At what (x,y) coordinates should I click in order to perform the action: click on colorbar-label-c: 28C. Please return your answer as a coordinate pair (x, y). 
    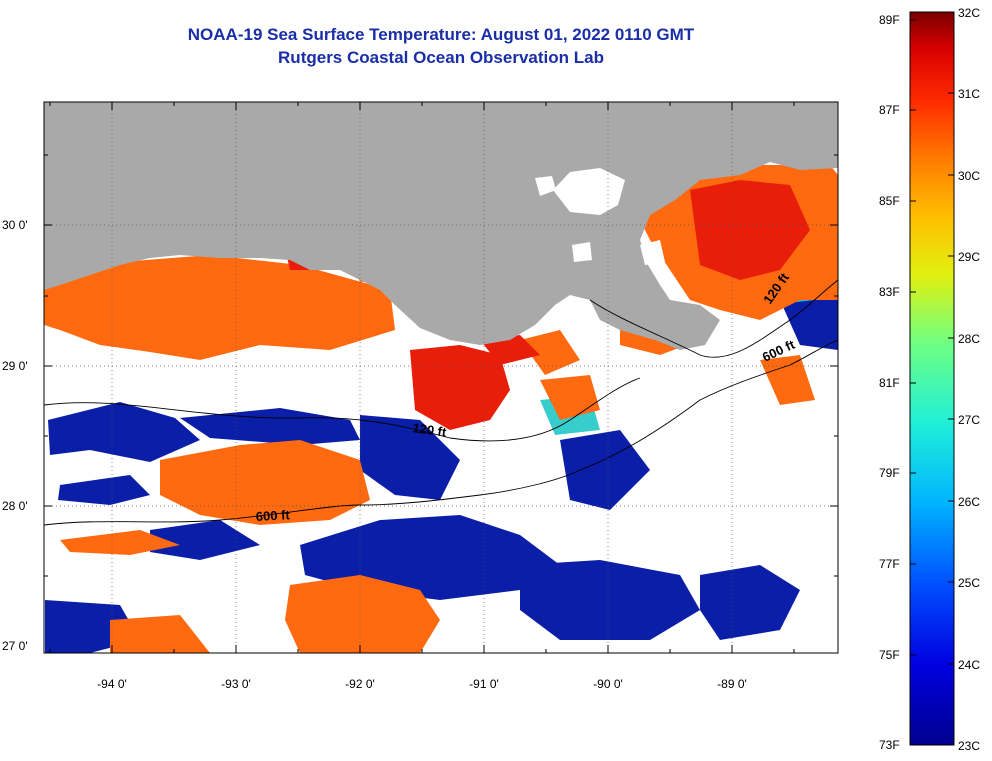
    Looking at the image, I should click on (969, 339).